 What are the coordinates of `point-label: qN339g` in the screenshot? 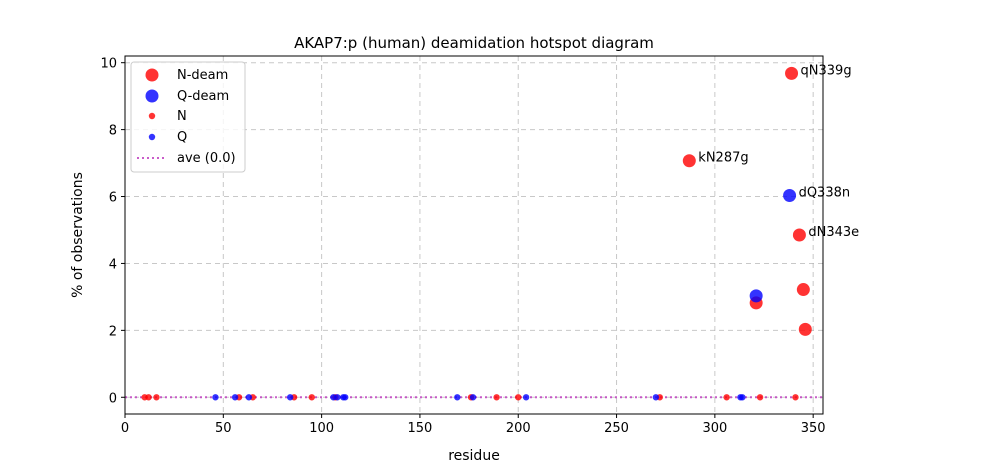 It's located at (826, 70).